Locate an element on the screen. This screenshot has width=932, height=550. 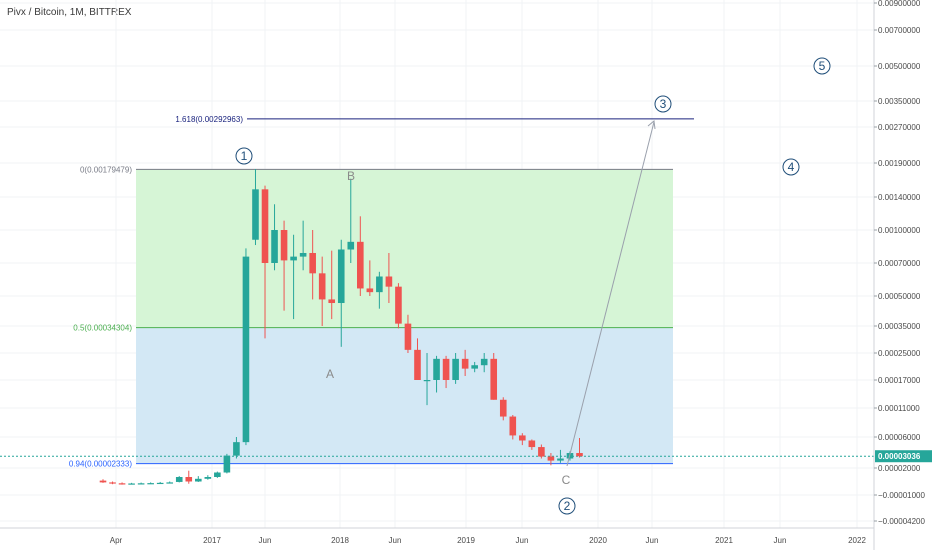
price-tick-label: −0.00001000 is located at coordinates (901, 495).